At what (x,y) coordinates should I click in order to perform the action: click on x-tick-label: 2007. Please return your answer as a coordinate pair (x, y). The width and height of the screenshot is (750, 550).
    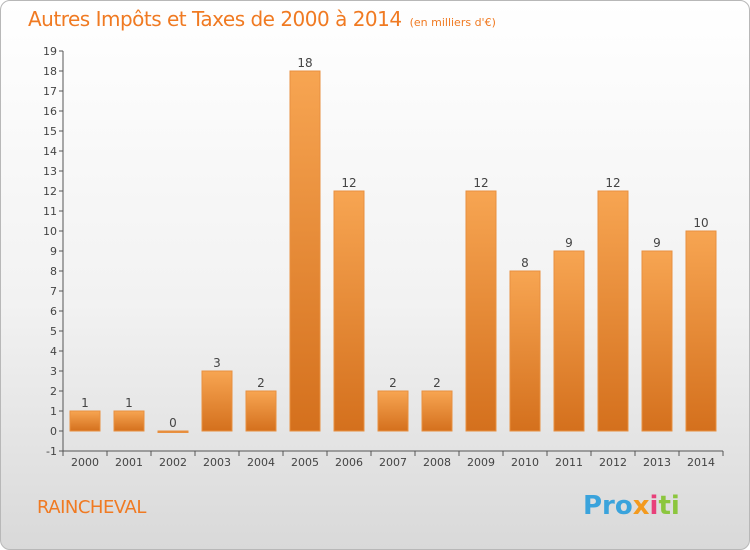
    Looking at the image, I should click on (393, 462).